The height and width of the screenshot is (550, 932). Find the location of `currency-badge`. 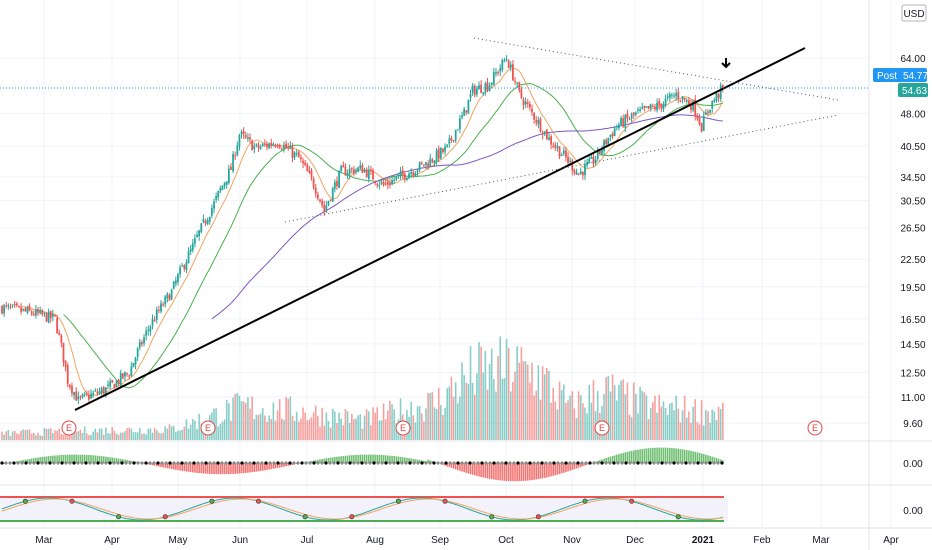

currency-badge is located at coordinates (914, 13).